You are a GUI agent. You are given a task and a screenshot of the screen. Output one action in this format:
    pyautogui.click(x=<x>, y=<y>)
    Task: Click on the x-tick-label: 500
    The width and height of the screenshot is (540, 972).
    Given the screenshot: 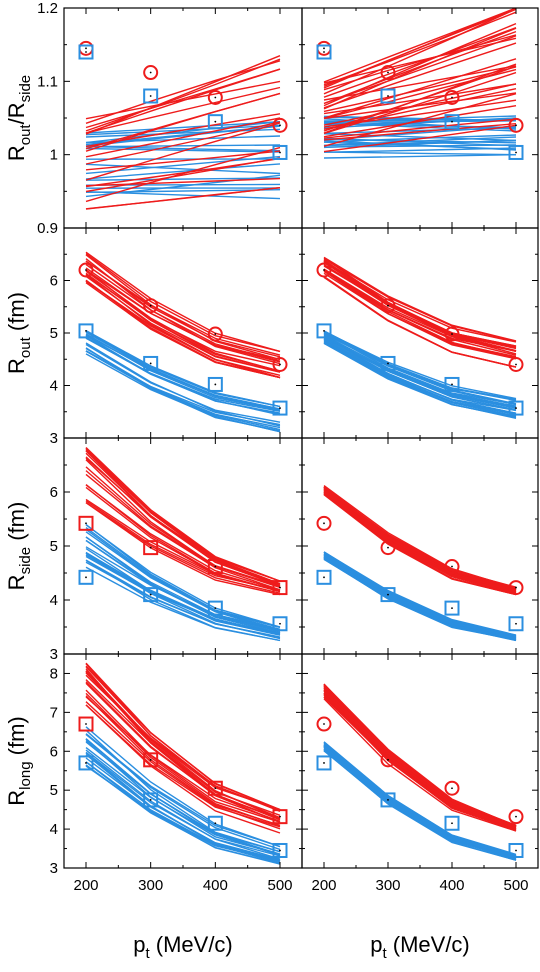 What is the action you would take?
    pyautogui.click(x=515, y=885)
    